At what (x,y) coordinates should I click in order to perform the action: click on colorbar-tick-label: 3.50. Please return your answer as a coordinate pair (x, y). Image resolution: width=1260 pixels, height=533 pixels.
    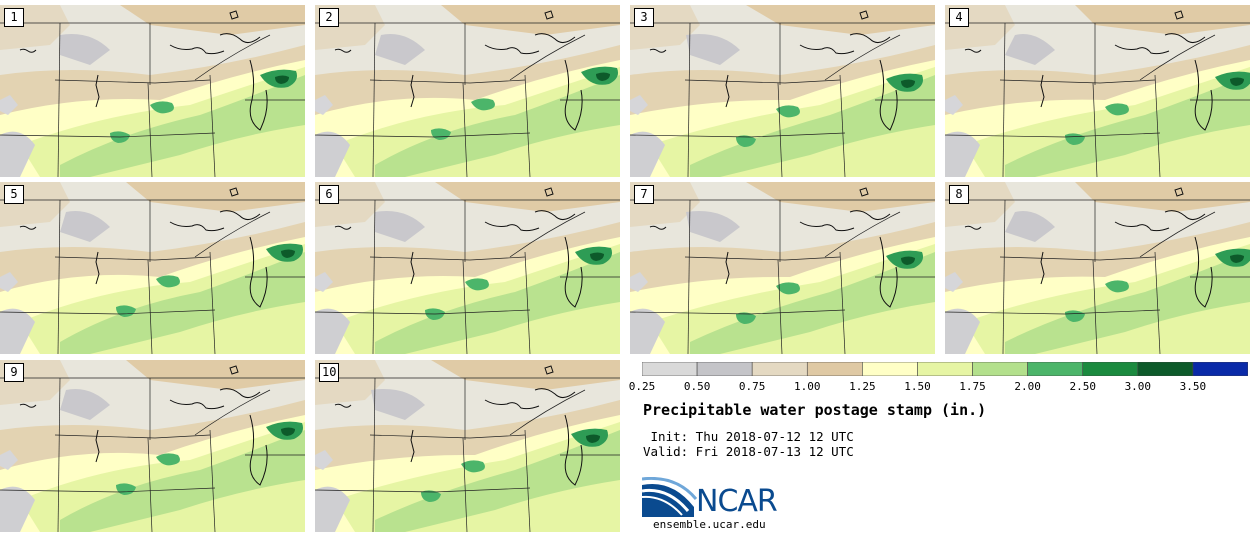
    Looking at the image, I should click on (1193, 386).